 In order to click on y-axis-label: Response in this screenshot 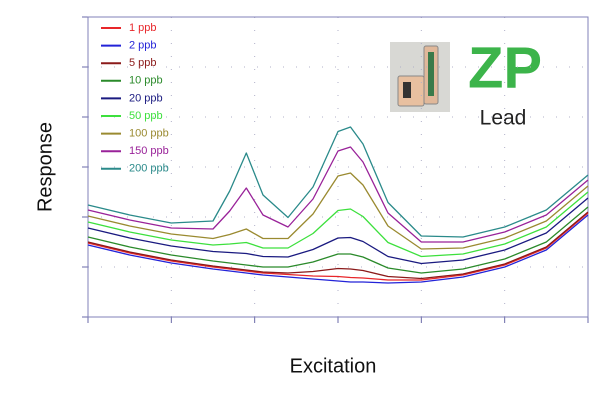, I will do `click(45, 167)`.